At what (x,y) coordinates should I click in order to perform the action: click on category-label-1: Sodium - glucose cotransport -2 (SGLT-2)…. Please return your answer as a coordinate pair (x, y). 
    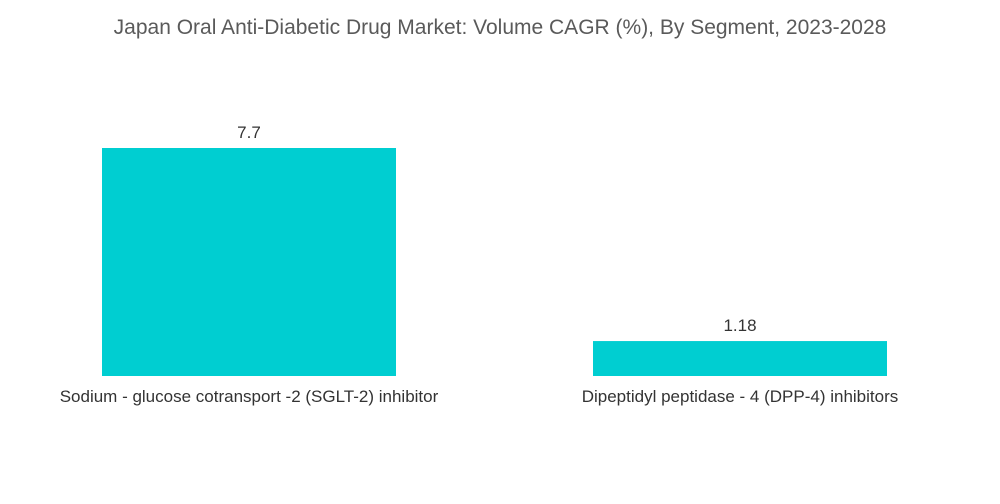
    Looking at the image, I should click on (249, 396).